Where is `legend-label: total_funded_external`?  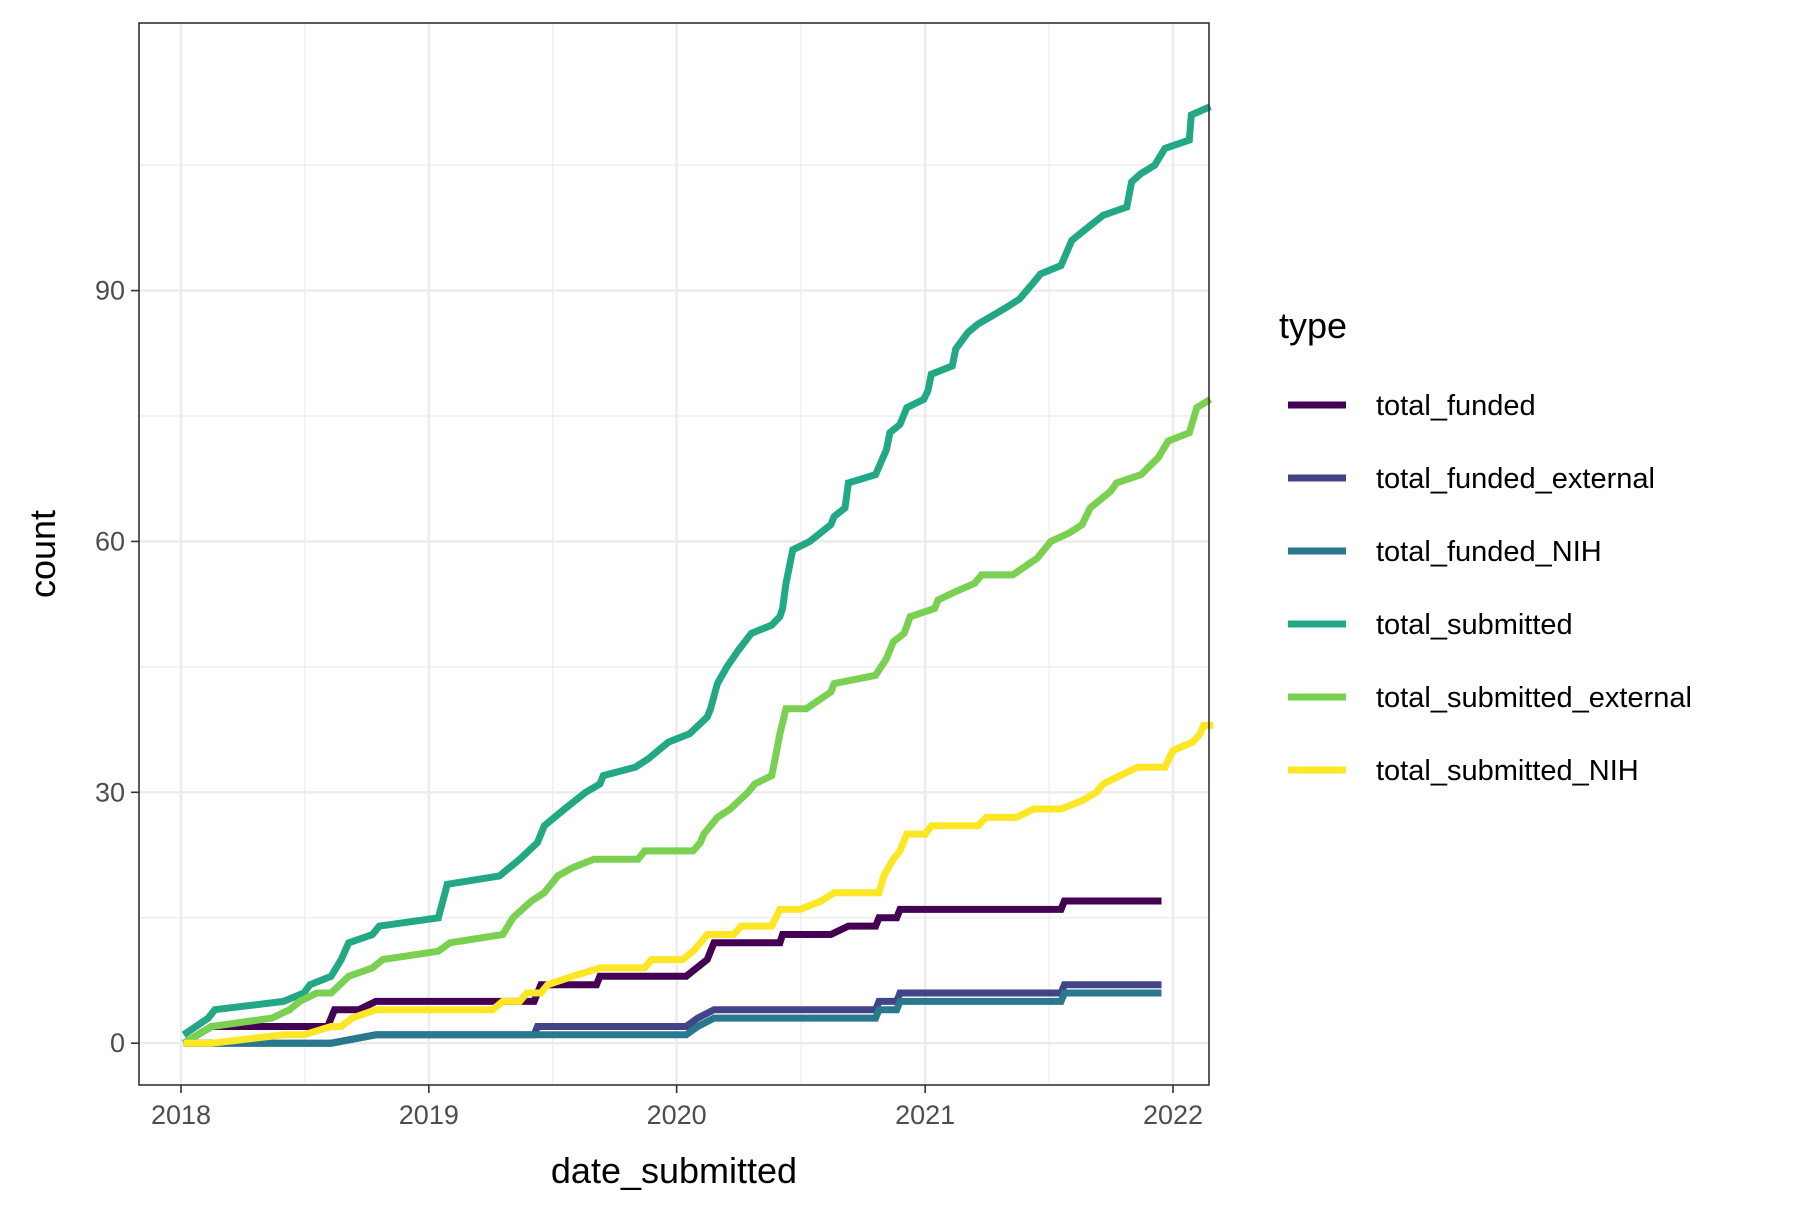 legend-label: total_funded_external is located at coordinates (1515, 479).